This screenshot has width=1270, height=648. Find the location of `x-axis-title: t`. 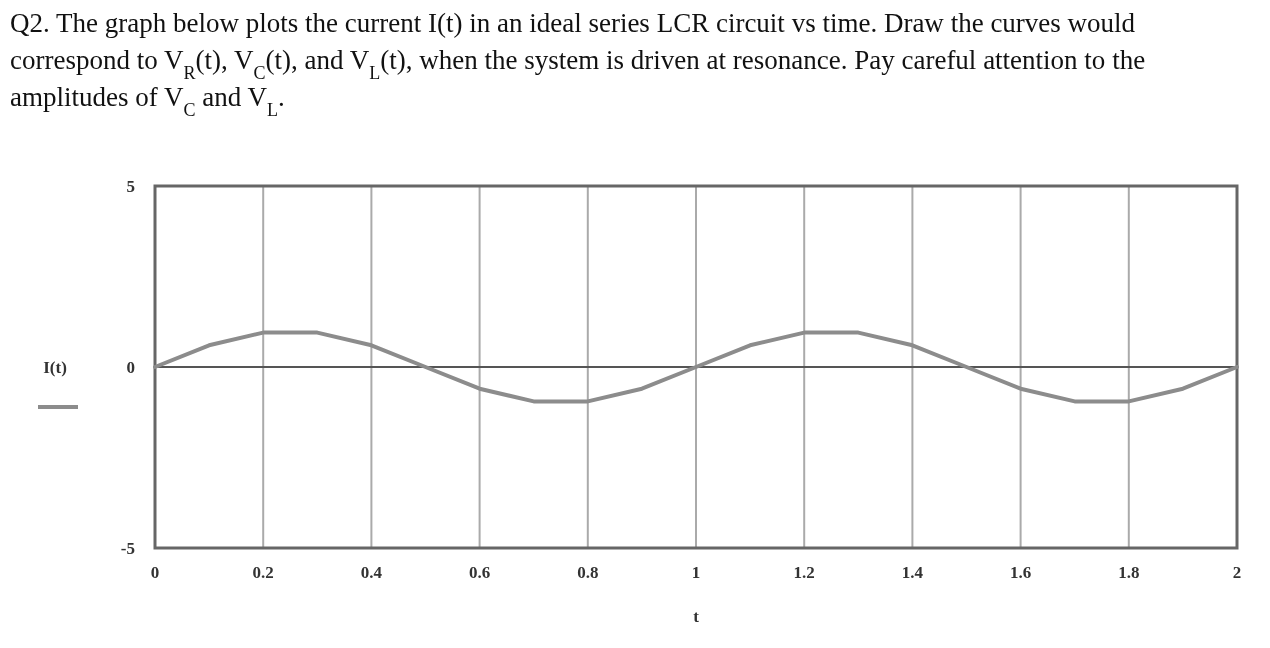

x-axis-title: t is located at coordinates (696, 616).